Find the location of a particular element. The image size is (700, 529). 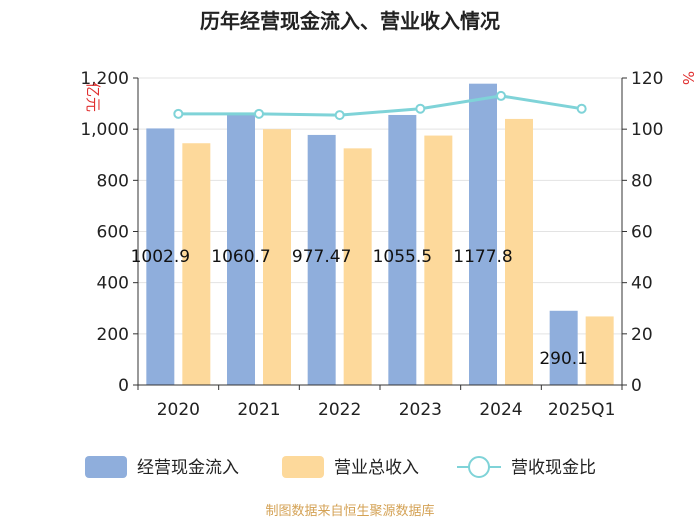

bar-data-label: 1055.5 is located at coordinates (402, 257).